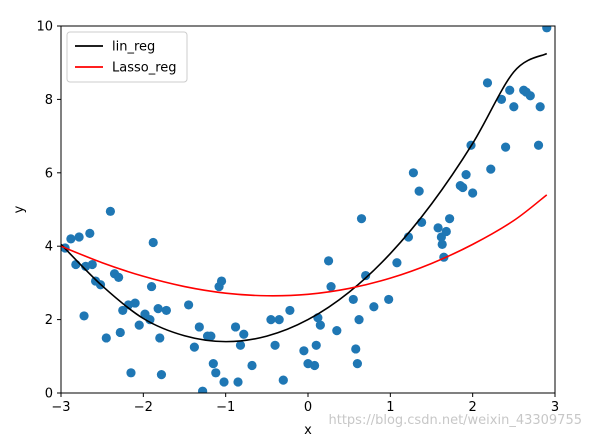  What do you see at coordinates (308, 407) in the screenshot?
I see `x-tick-label: 0` at bounding box center [308, 407].